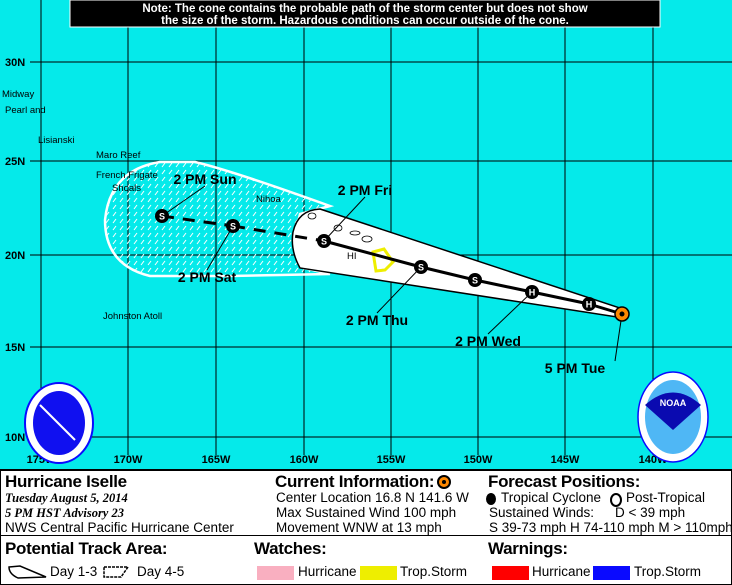 This screenshot has height=585, width=732. Describe the element at coordinates (510, 573) in the screenshot. I see `hurricane-warning-swatch` at that location.